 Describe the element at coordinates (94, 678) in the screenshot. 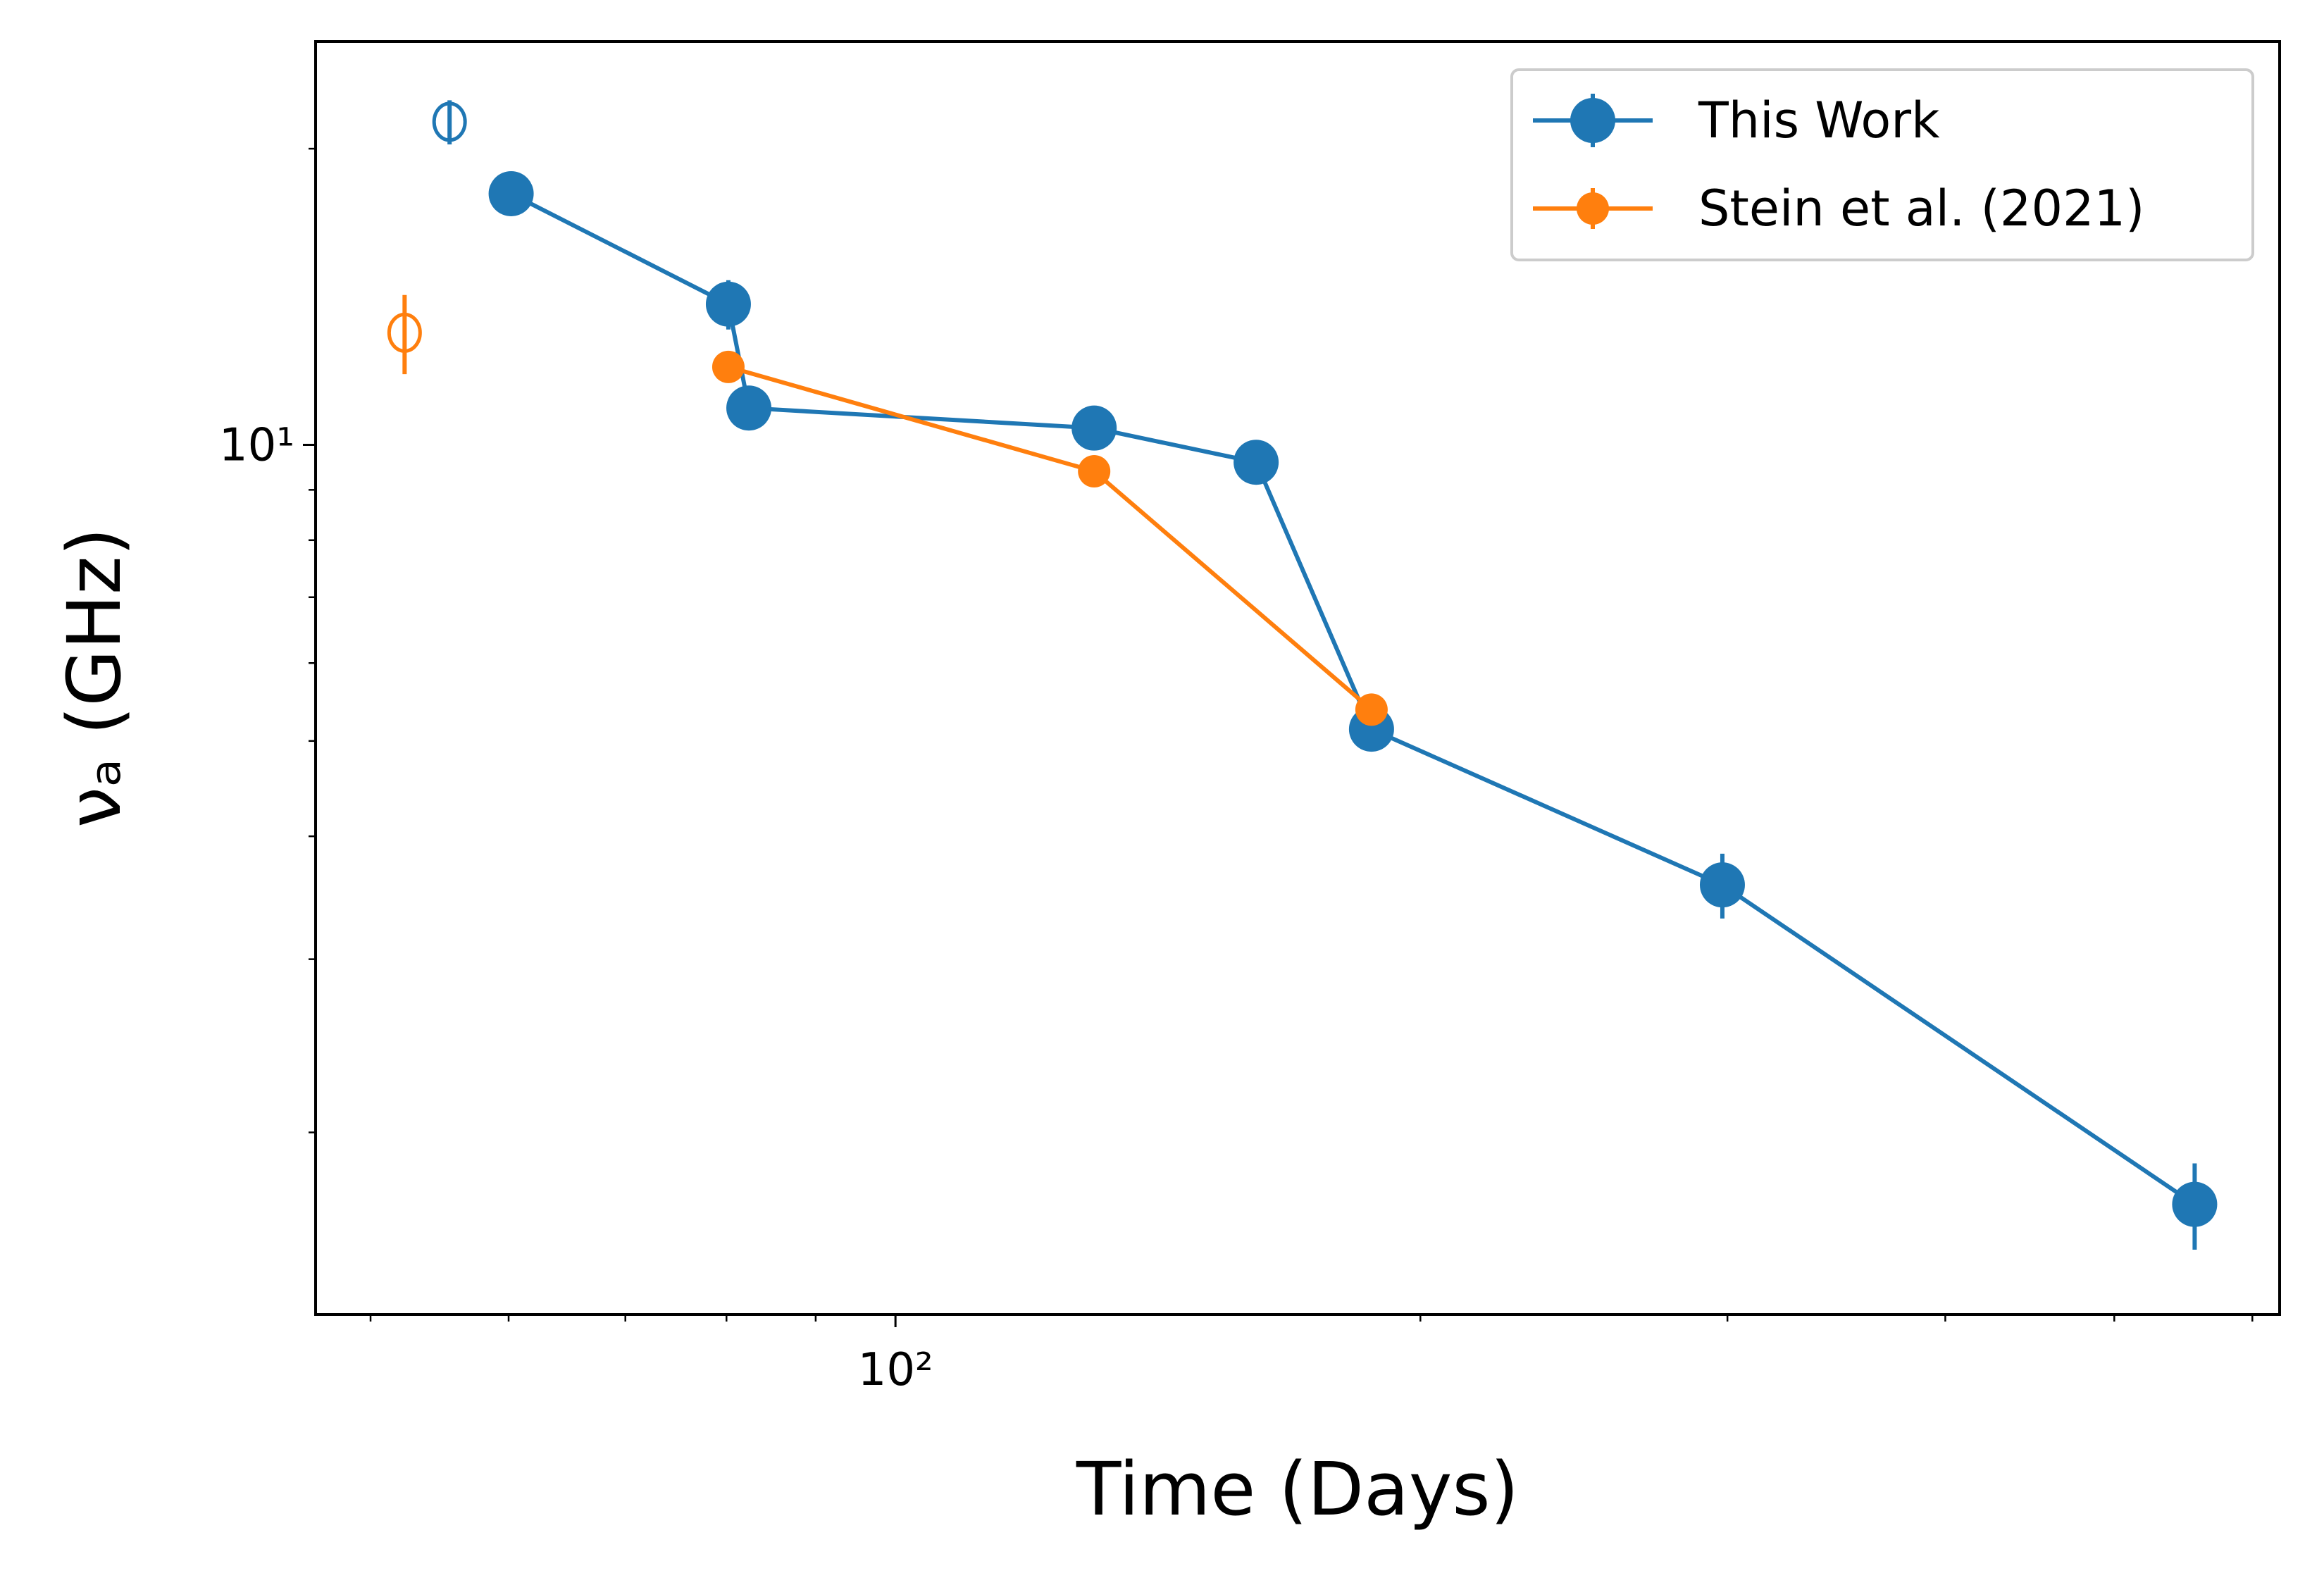

I see `y-axis-label: νₐ (GHz)` at that location.